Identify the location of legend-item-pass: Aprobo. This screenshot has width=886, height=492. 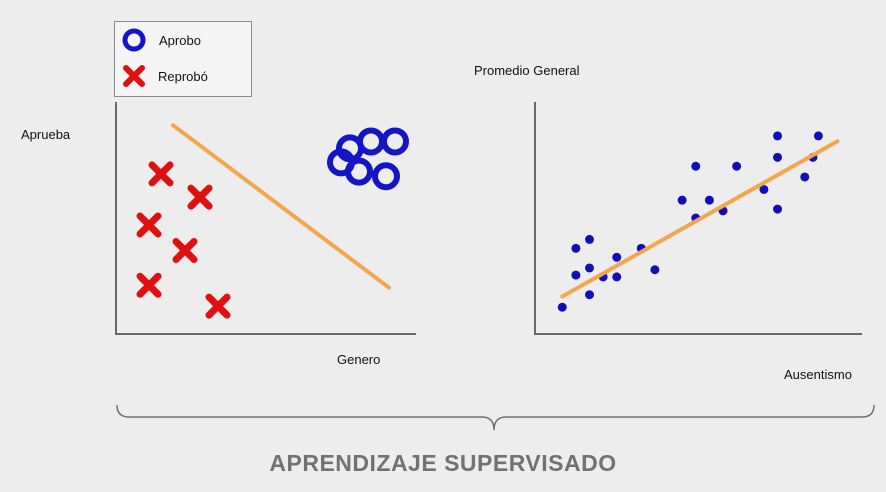
(160, 40).